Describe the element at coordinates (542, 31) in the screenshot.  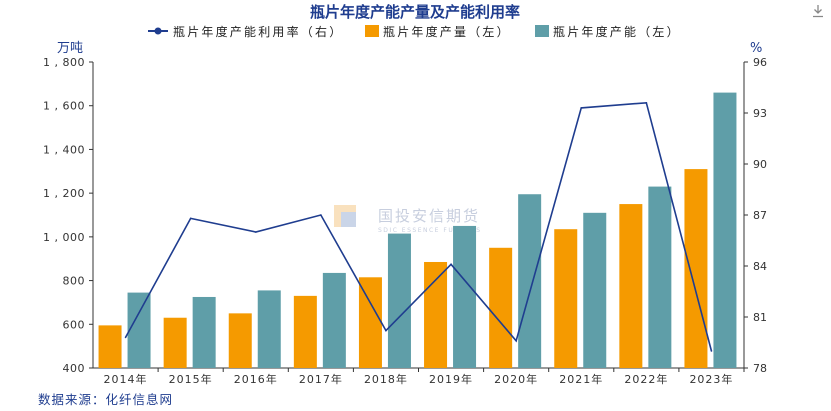
I see `legend-swatch-capacity` at that location.